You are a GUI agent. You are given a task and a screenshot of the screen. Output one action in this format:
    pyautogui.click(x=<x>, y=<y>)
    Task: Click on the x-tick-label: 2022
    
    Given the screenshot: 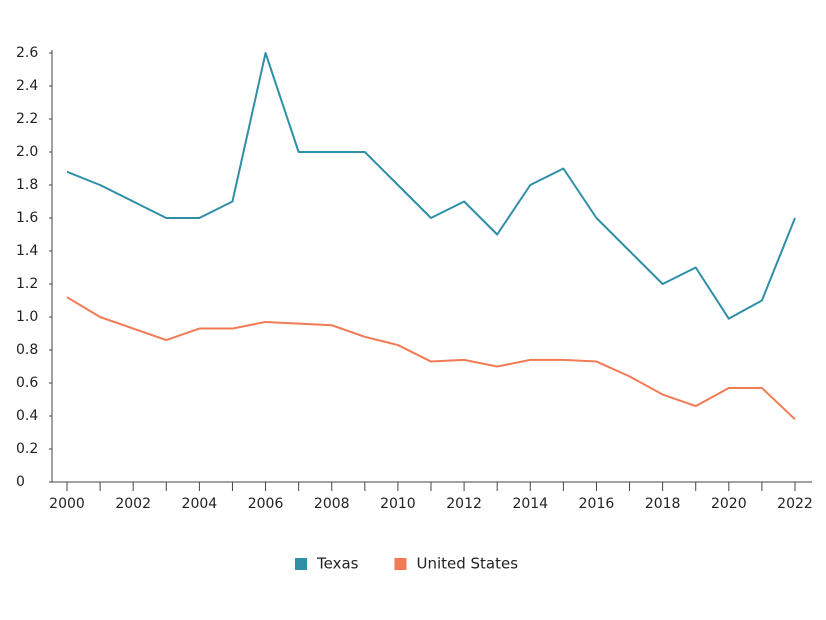 What is the action you would take?
    pyautogui.click(x=795, y=504)
    